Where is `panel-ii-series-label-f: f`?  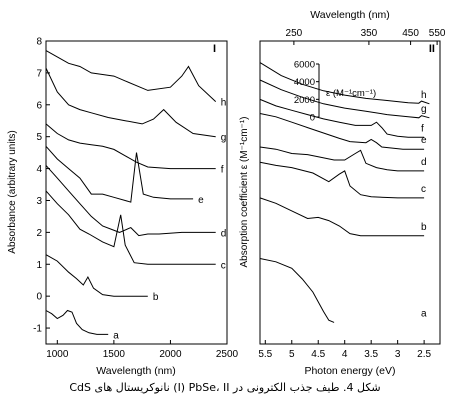
panel-ii-series-label-f: f is located at coordinates (422, 128).